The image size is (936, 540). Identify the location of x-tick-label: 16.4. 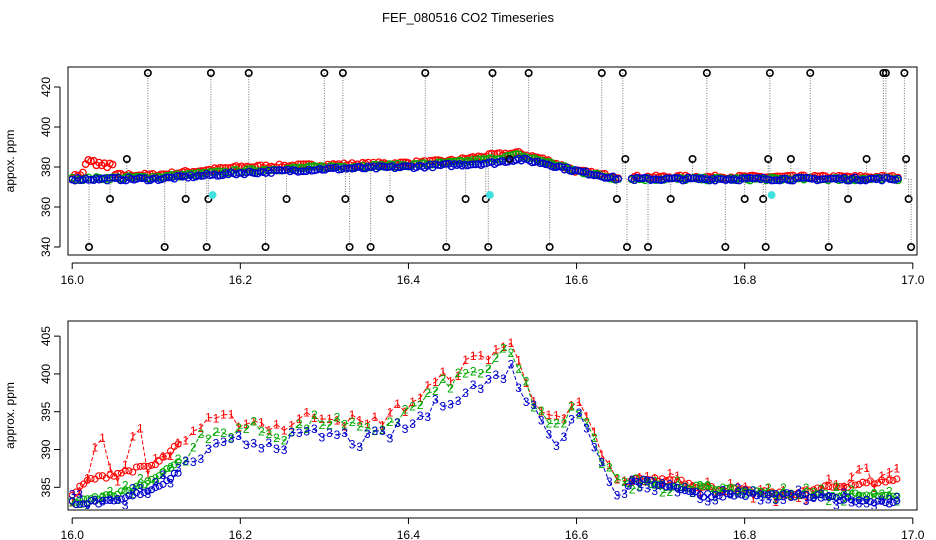
(409, 280).